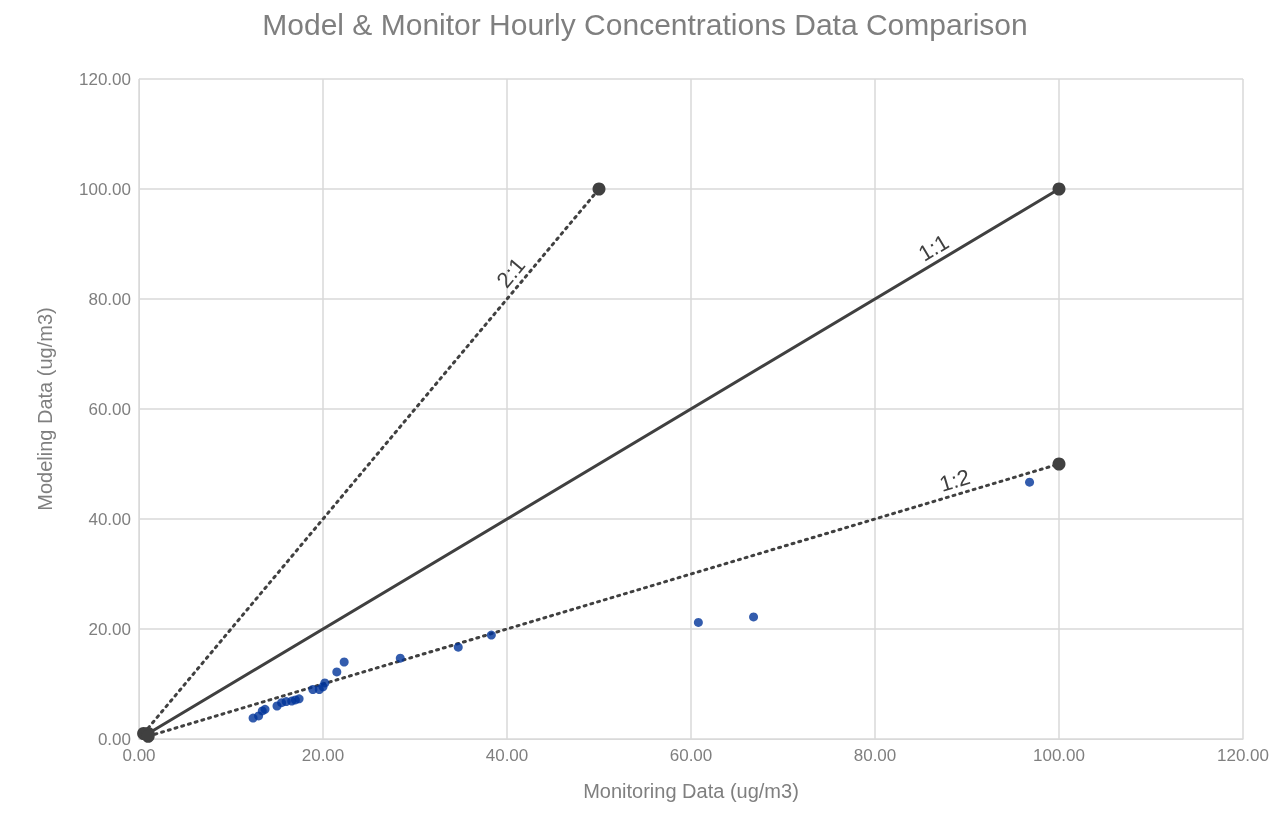  I want to click on text: 2:1, so click(511, 272).